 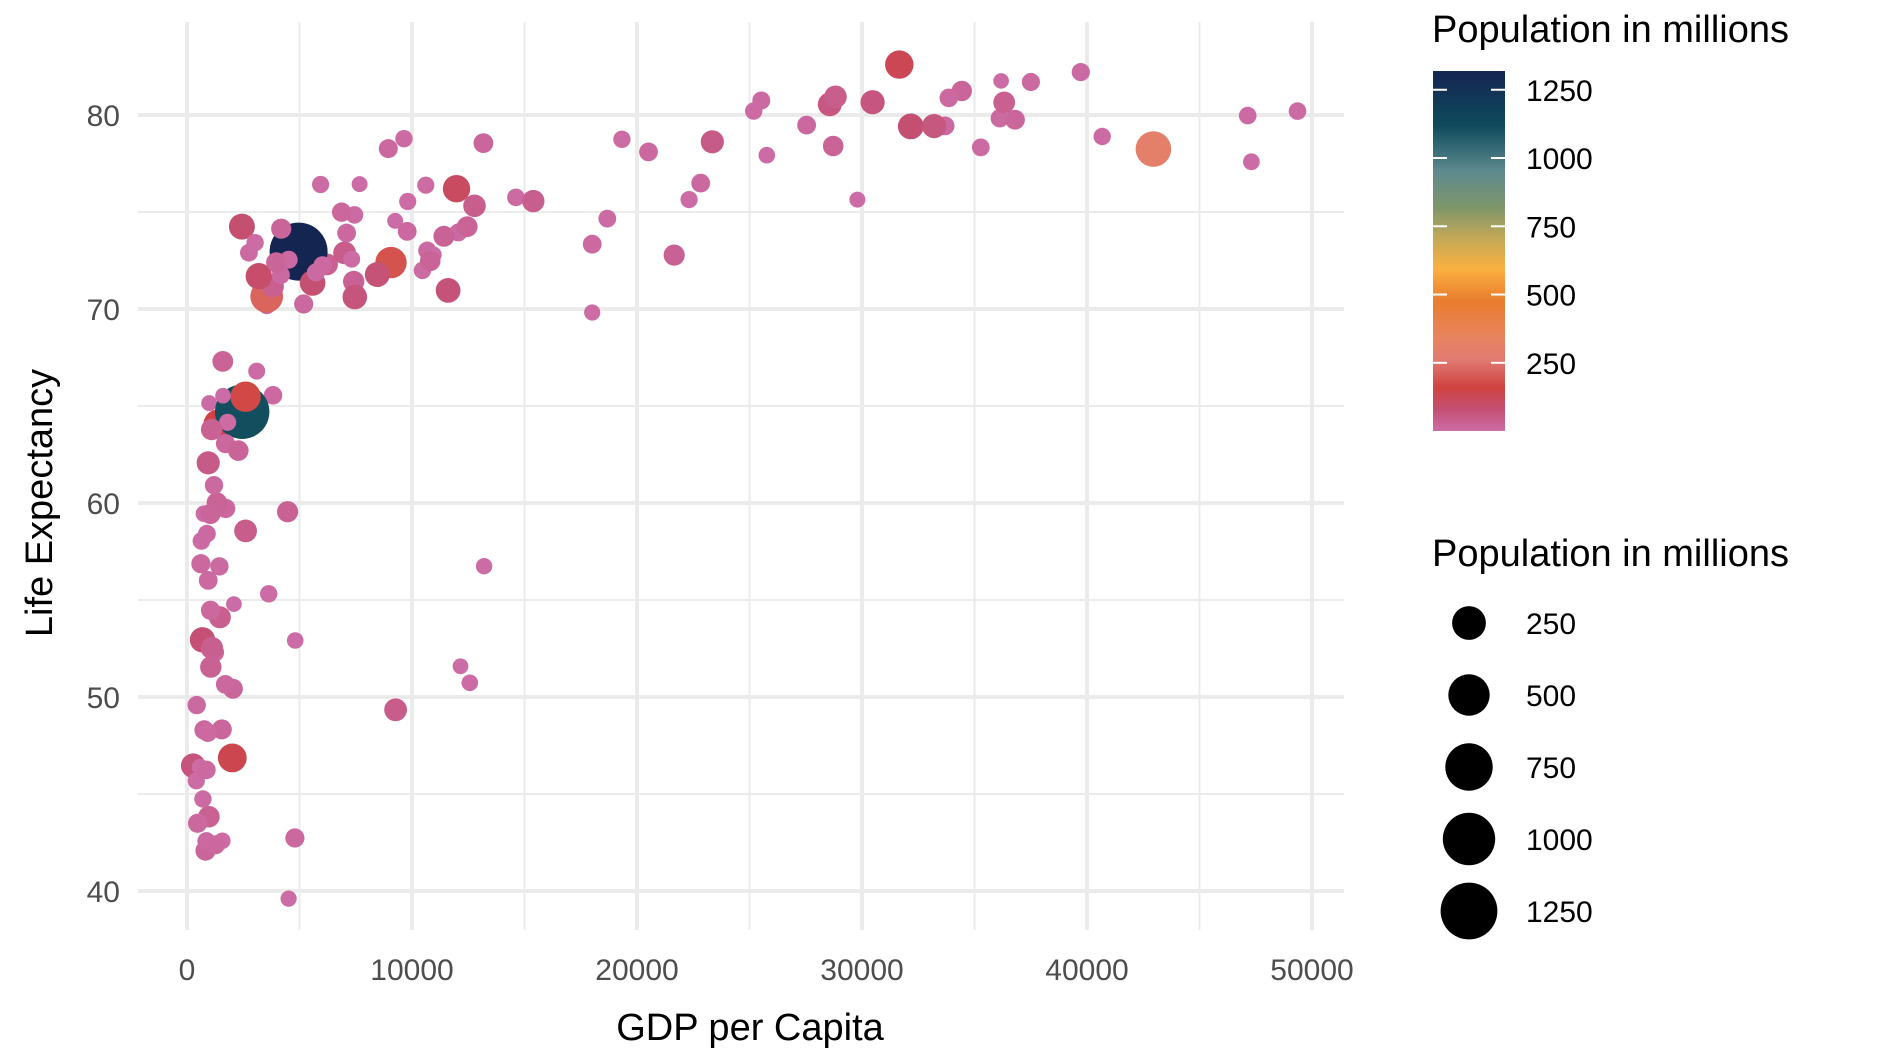 What do you see at coordinates (225, 684) in the screenshot?
I see `data-point: Chad` at bounding box center [225, 684].